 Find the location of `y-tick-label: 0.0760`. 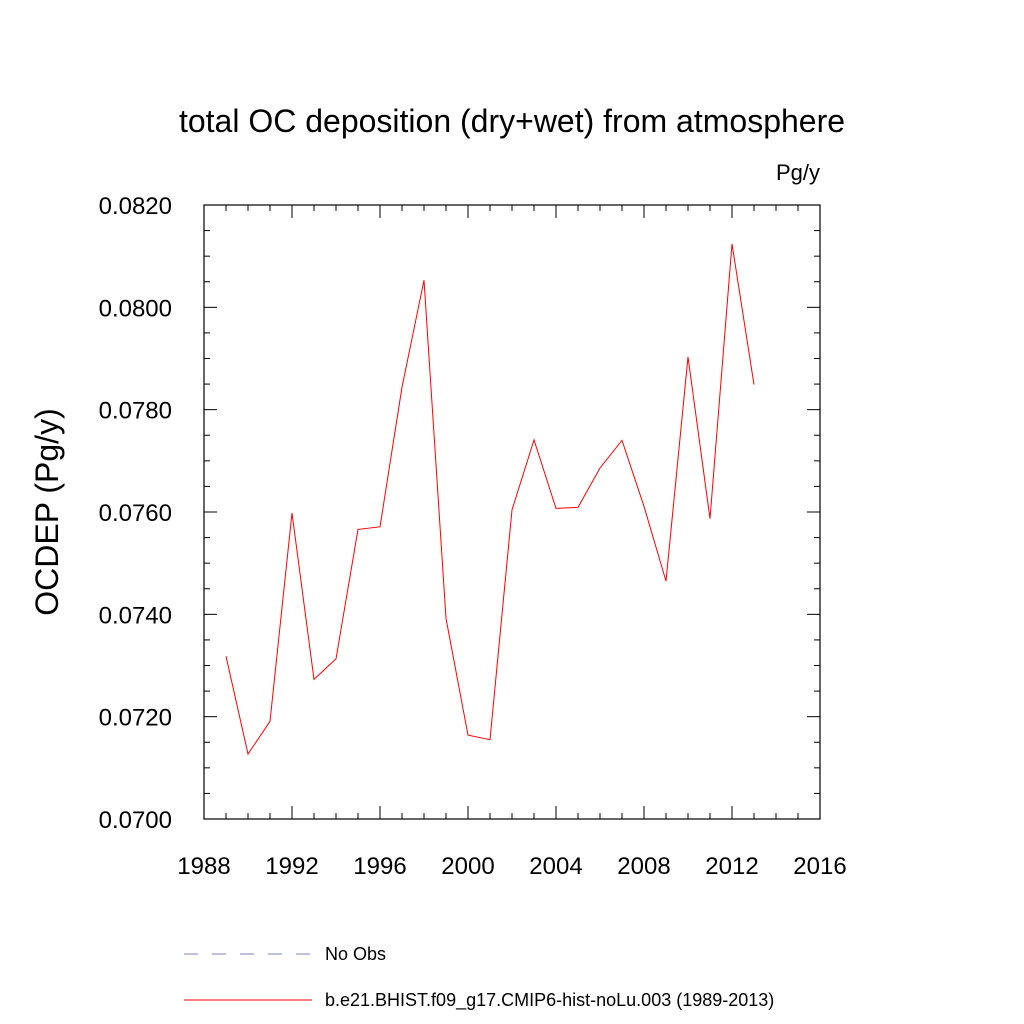

y-tick-label: 0.0760 is located at coordinates (135, 513).